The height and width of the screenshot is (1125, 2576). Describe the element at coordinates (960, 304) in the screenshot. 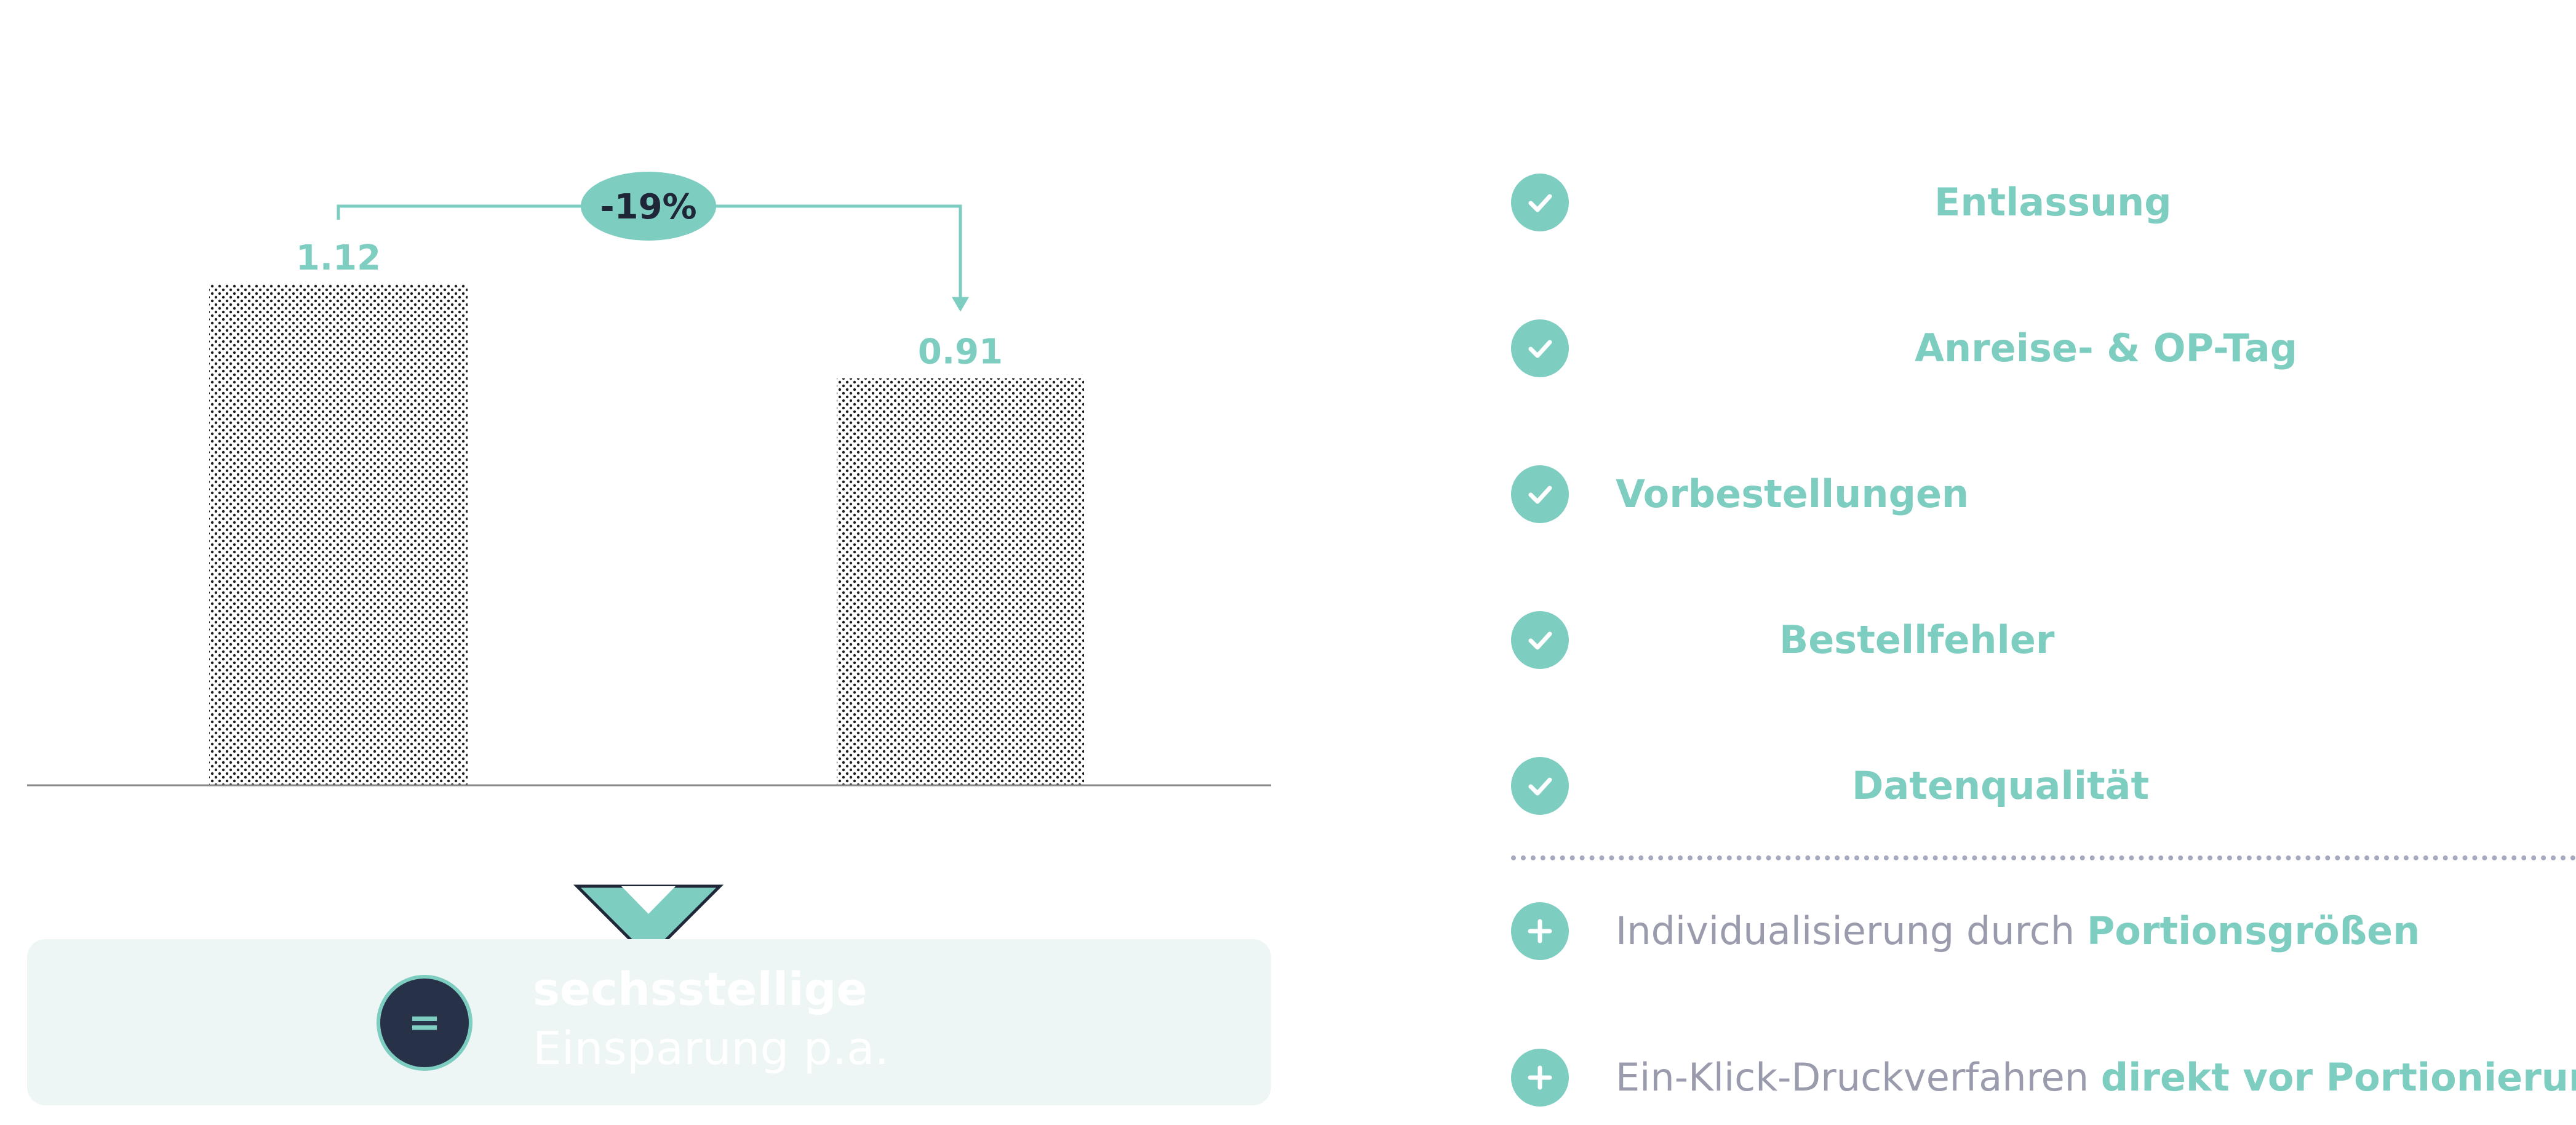

I see `arrow-head-icon` at that location.